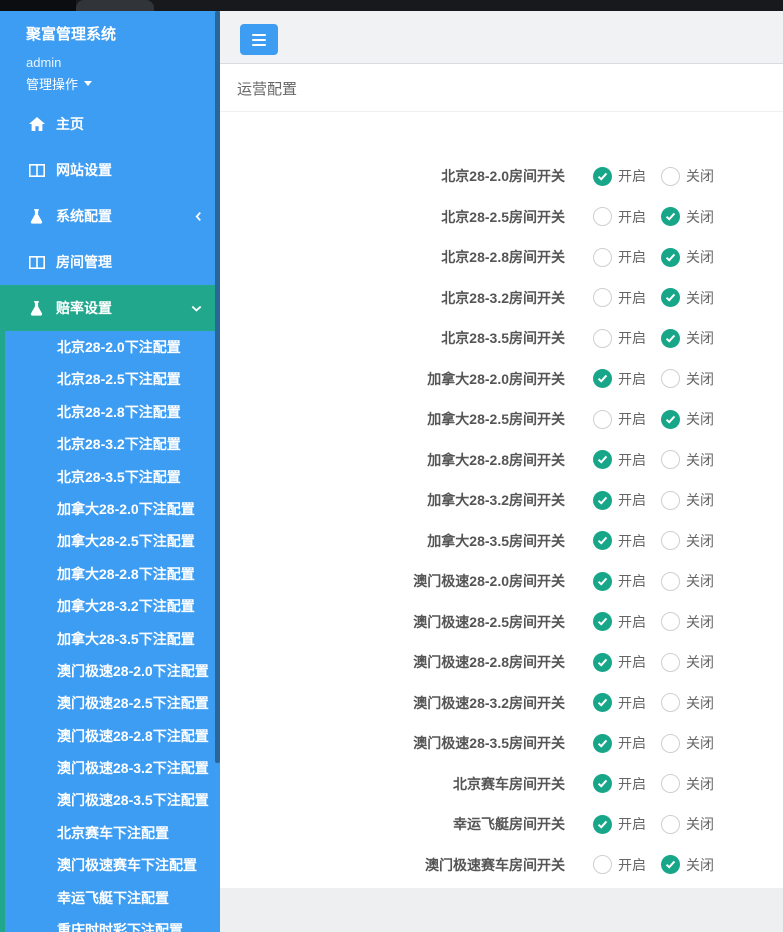  I want to click on submenu-item: 加拿大28-2.5下注配置, so click(126, 541).